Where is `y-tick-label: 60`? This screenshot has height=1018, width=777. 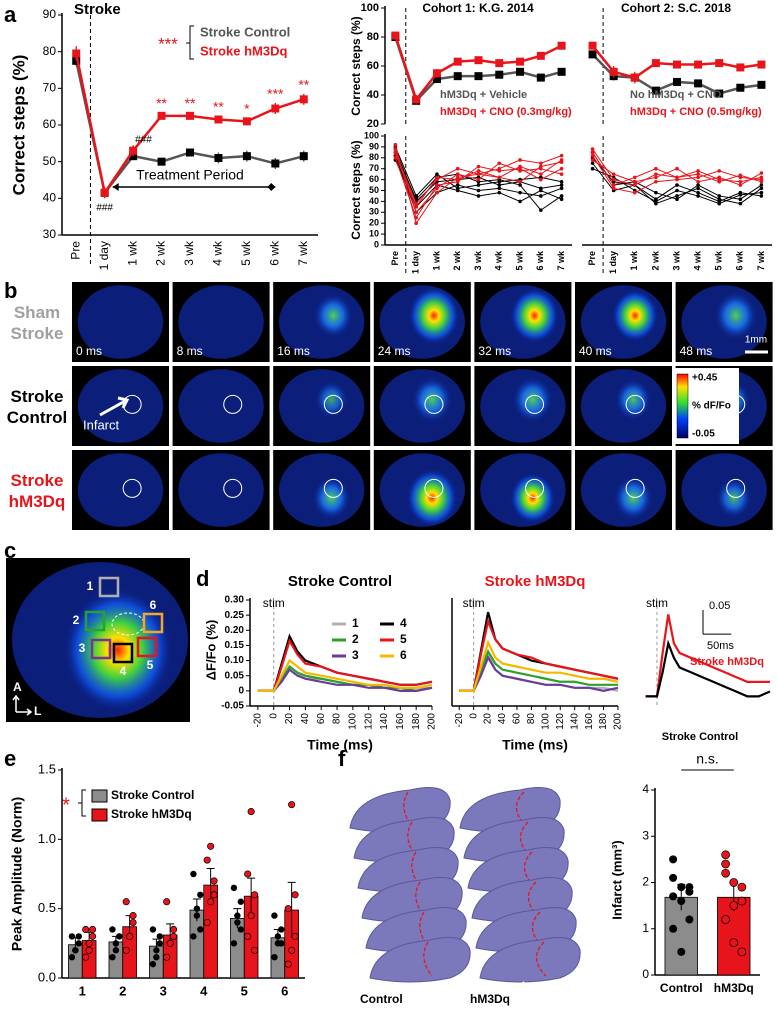
y-tick-label: 60 is located at coordinates (50, 124).